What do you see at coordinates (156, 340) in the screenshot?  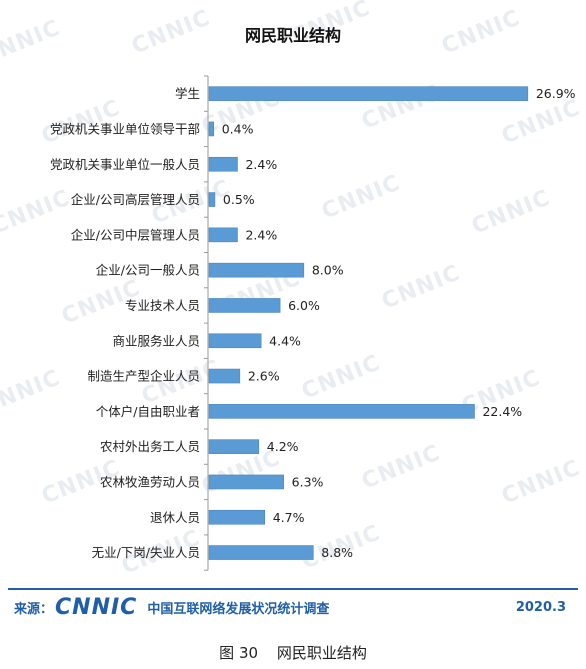 I see `category-label: 商业服务业人员` at bounding box center [156, 340].